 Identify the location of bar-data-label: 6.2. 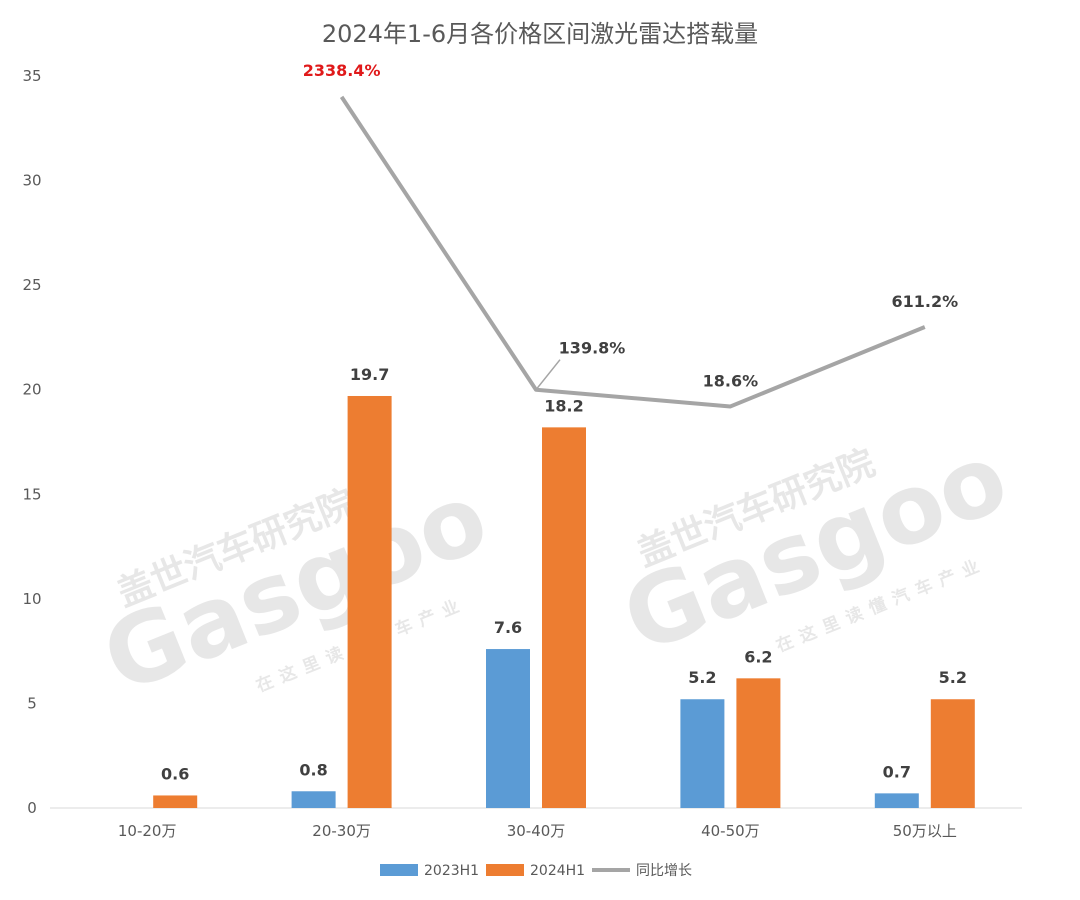
(758, 656).